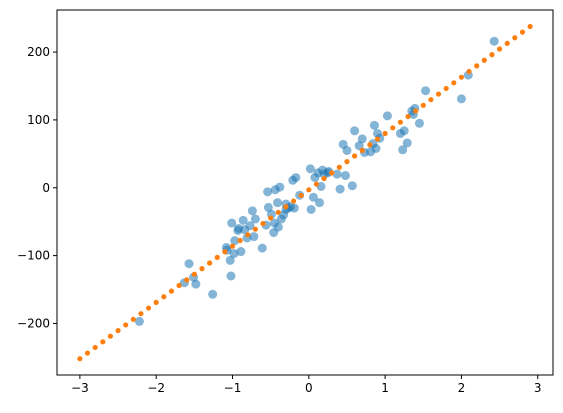  What do you see at coordinates (309, 388) in the screenshot?
I see `x-tick-label: 0` at bounding box center [309, 388].